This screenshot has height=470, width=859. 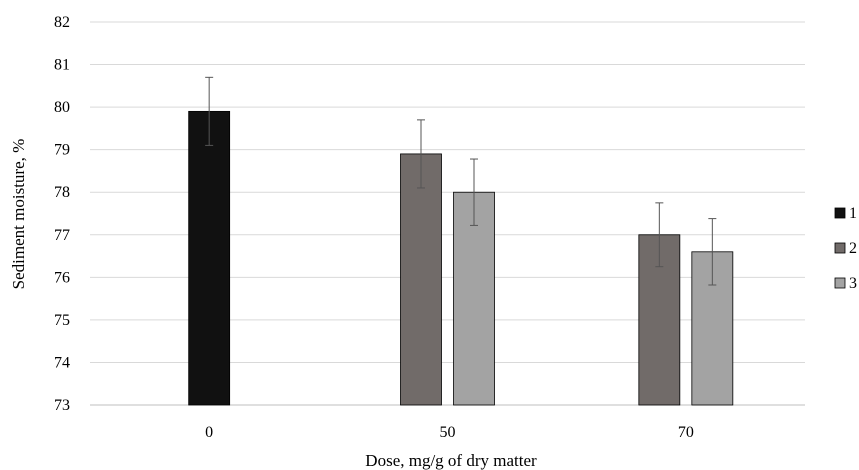 I want to click on x-axis-title: Dose, mg/g of dry matter, so click(x=451, y=460).